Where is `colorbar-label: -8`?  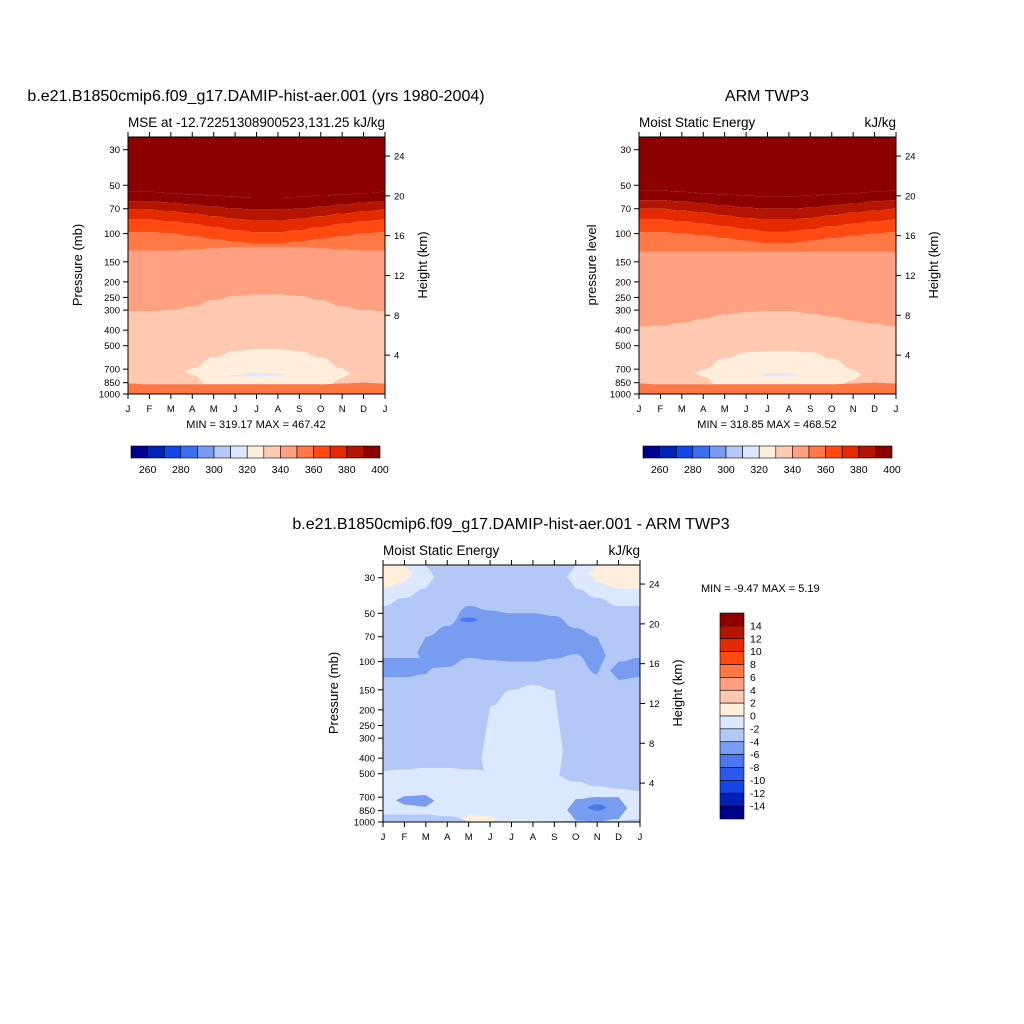 colorbar-label: -8 is located at coordinates (754, 768).